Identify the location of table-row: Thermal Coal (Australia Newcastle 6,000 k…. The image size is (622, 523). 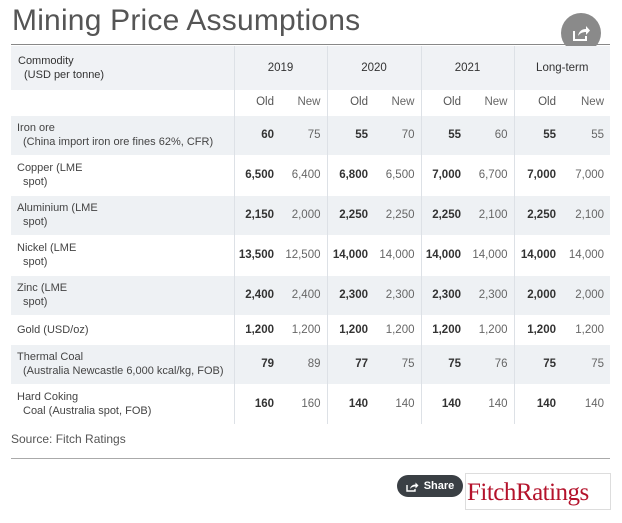
(311, 363).